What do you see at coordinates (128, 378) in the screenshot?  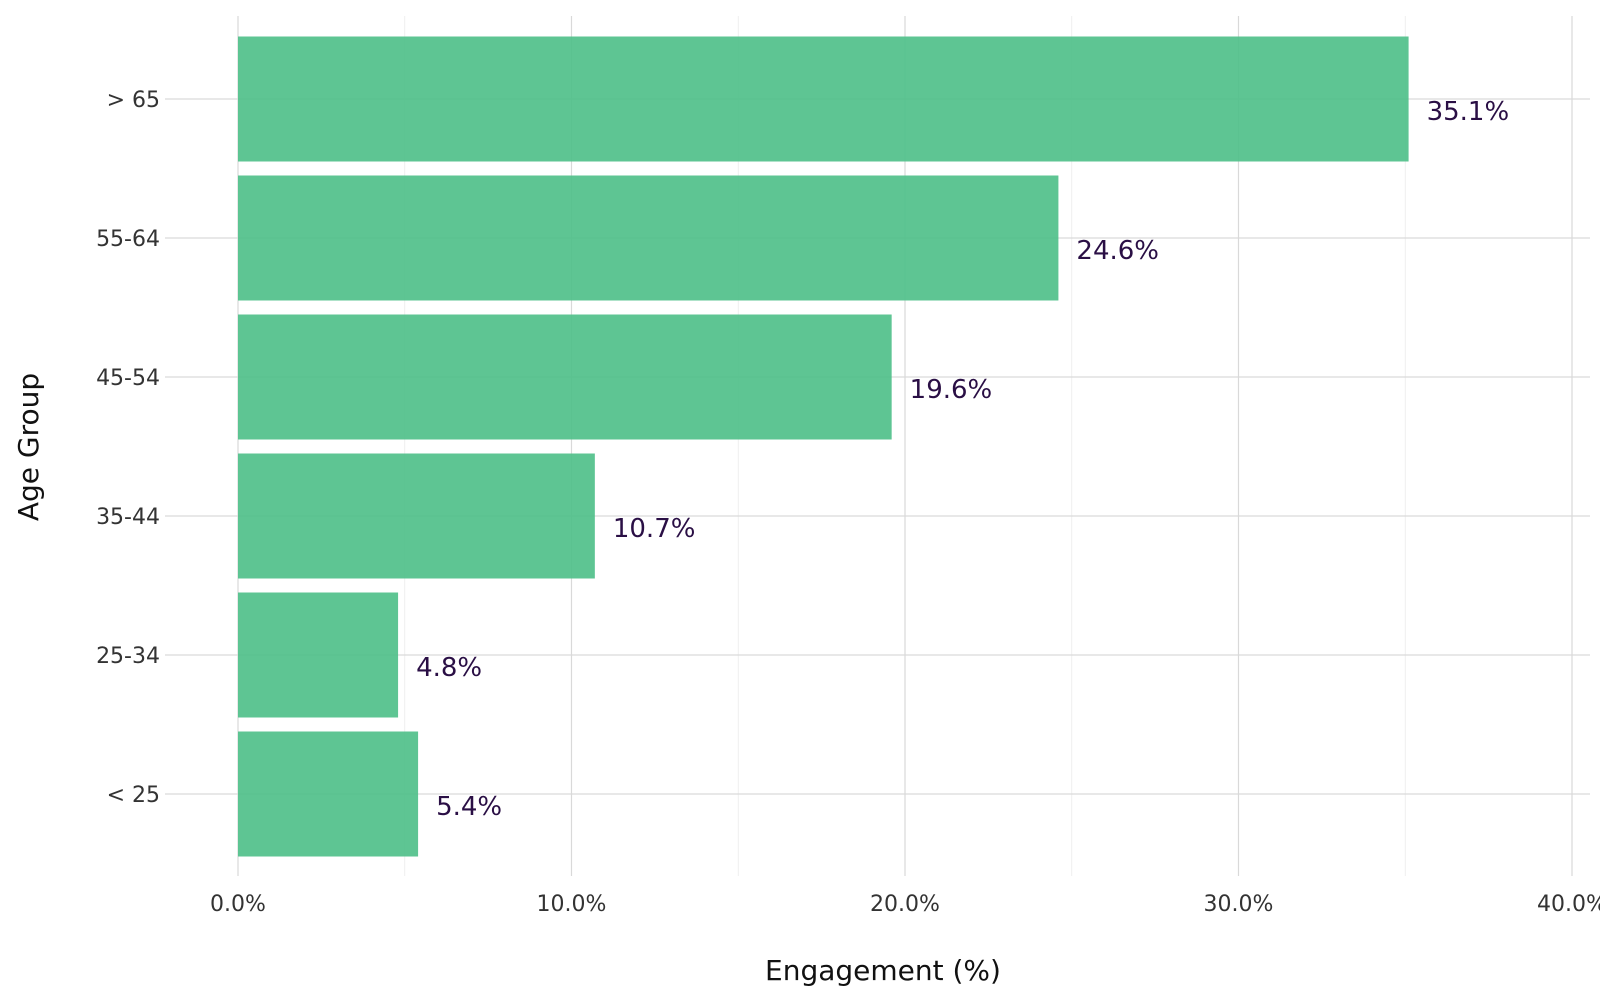 I see `y-tick-label: 45-54` at bounding box center [128, 378].